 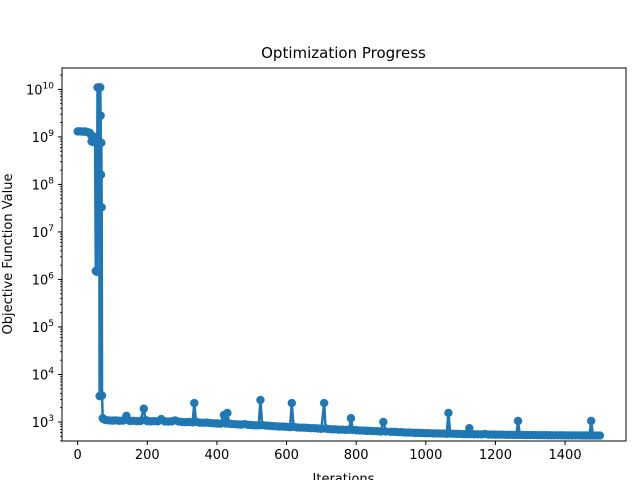 I want to click on x-axis-label: Iterations, so click(x=344, y=476).